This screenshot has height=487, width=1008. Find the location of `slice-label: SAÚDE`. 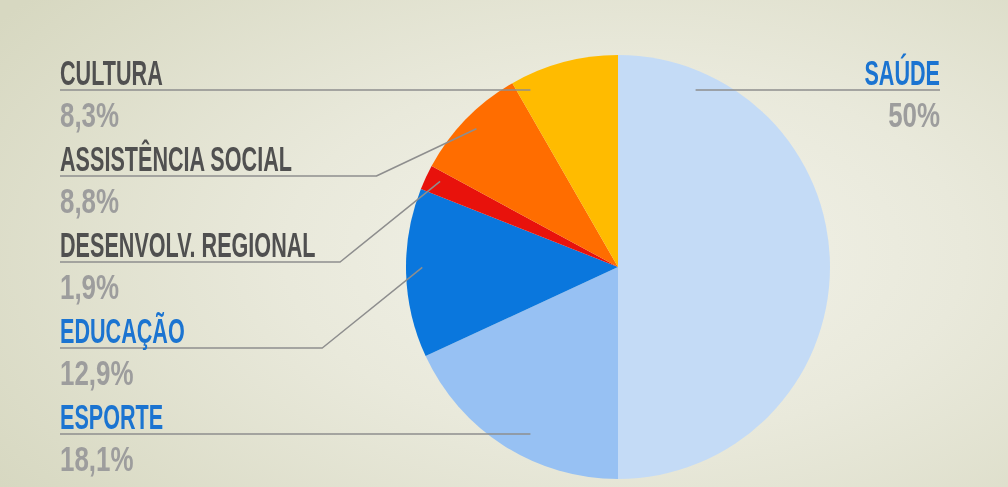

slice-label: SAÚDE is located at coordinates (902, 72).